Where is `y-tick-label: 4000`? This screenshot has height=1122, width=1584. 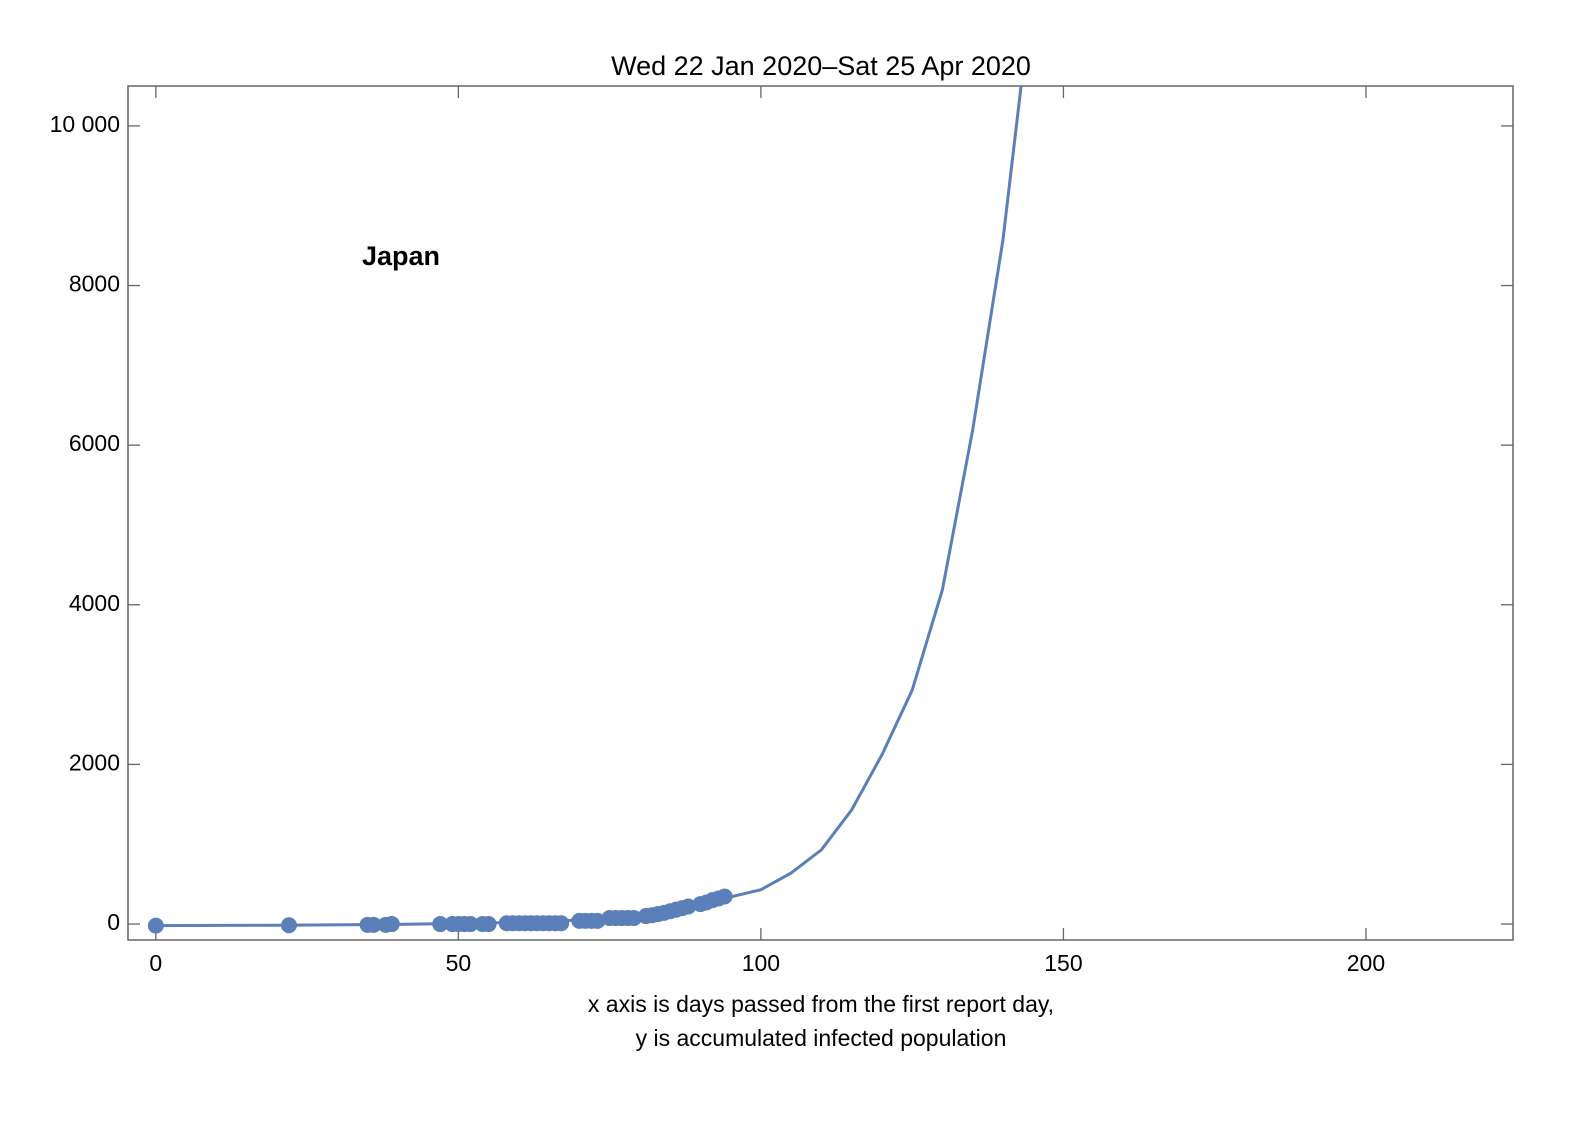
y-tick-label: 4000 is located at coordinates (94, 603).